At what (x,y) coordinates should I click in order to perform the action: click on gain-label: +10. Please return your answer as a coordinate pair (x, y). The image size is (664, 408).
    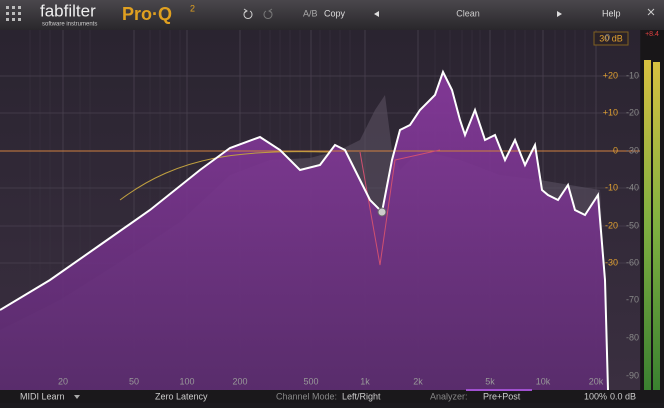
    Looking at the image, I should click on (610, 112).